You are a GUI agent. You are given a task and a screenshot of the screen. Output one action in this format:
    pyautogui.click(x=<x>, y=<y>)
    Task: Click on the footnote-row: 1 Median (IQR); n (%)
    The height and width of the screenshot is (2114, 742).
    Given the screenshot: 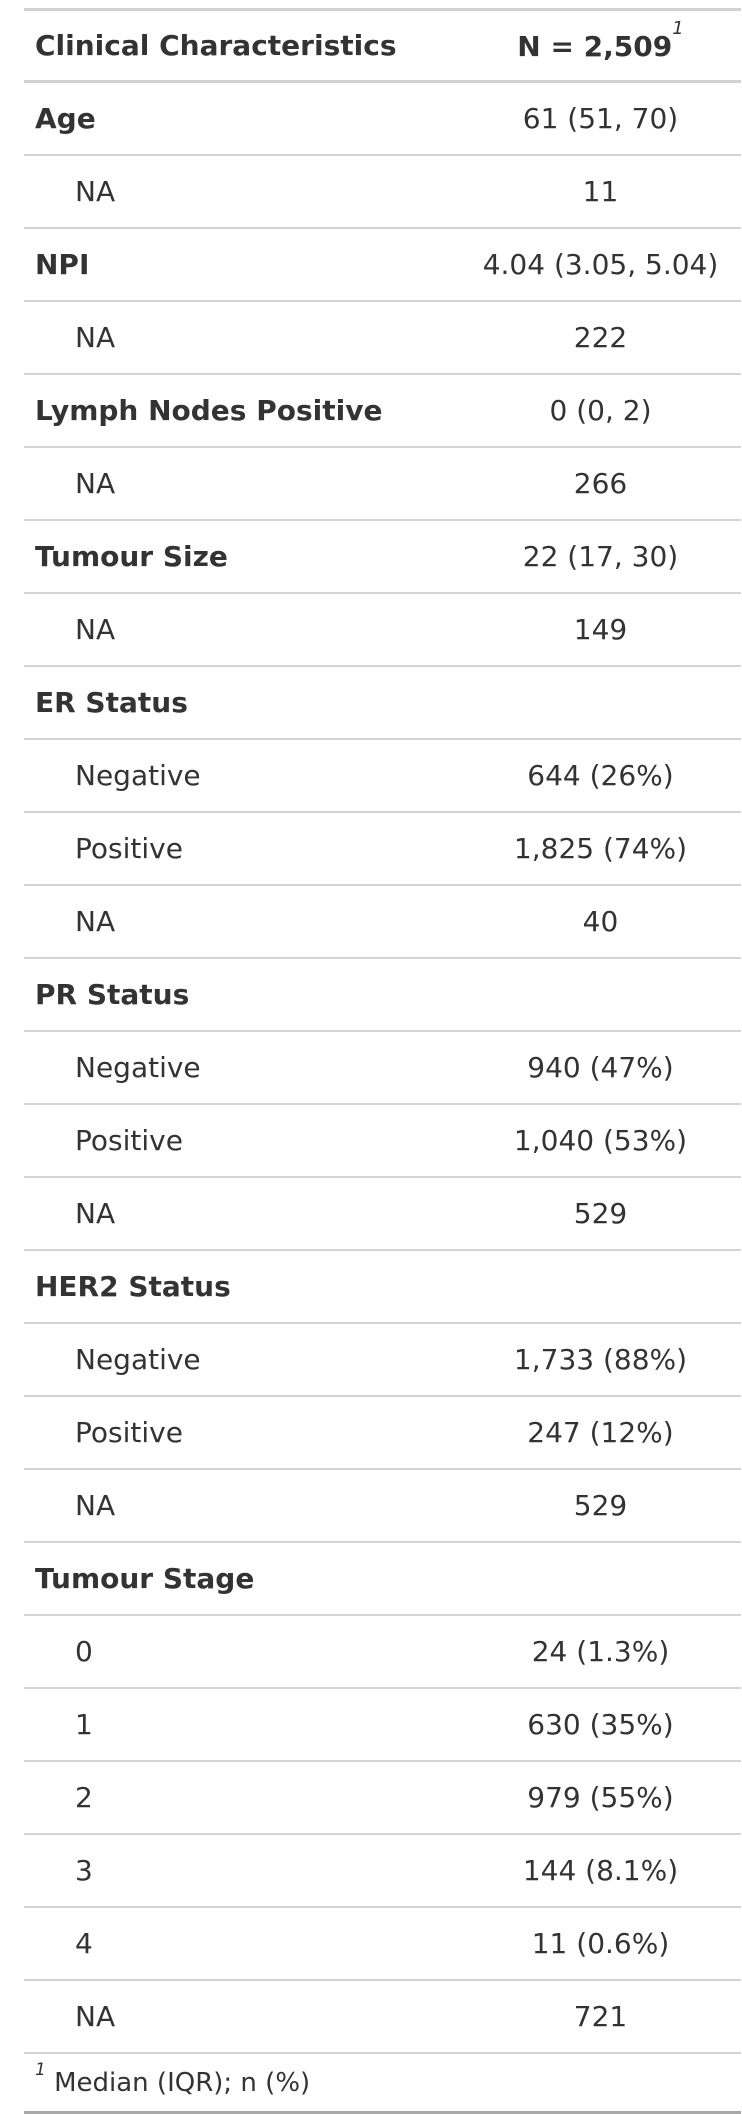 What is the action you would take?
    pyautogui.click(x=382, y=2083)
    